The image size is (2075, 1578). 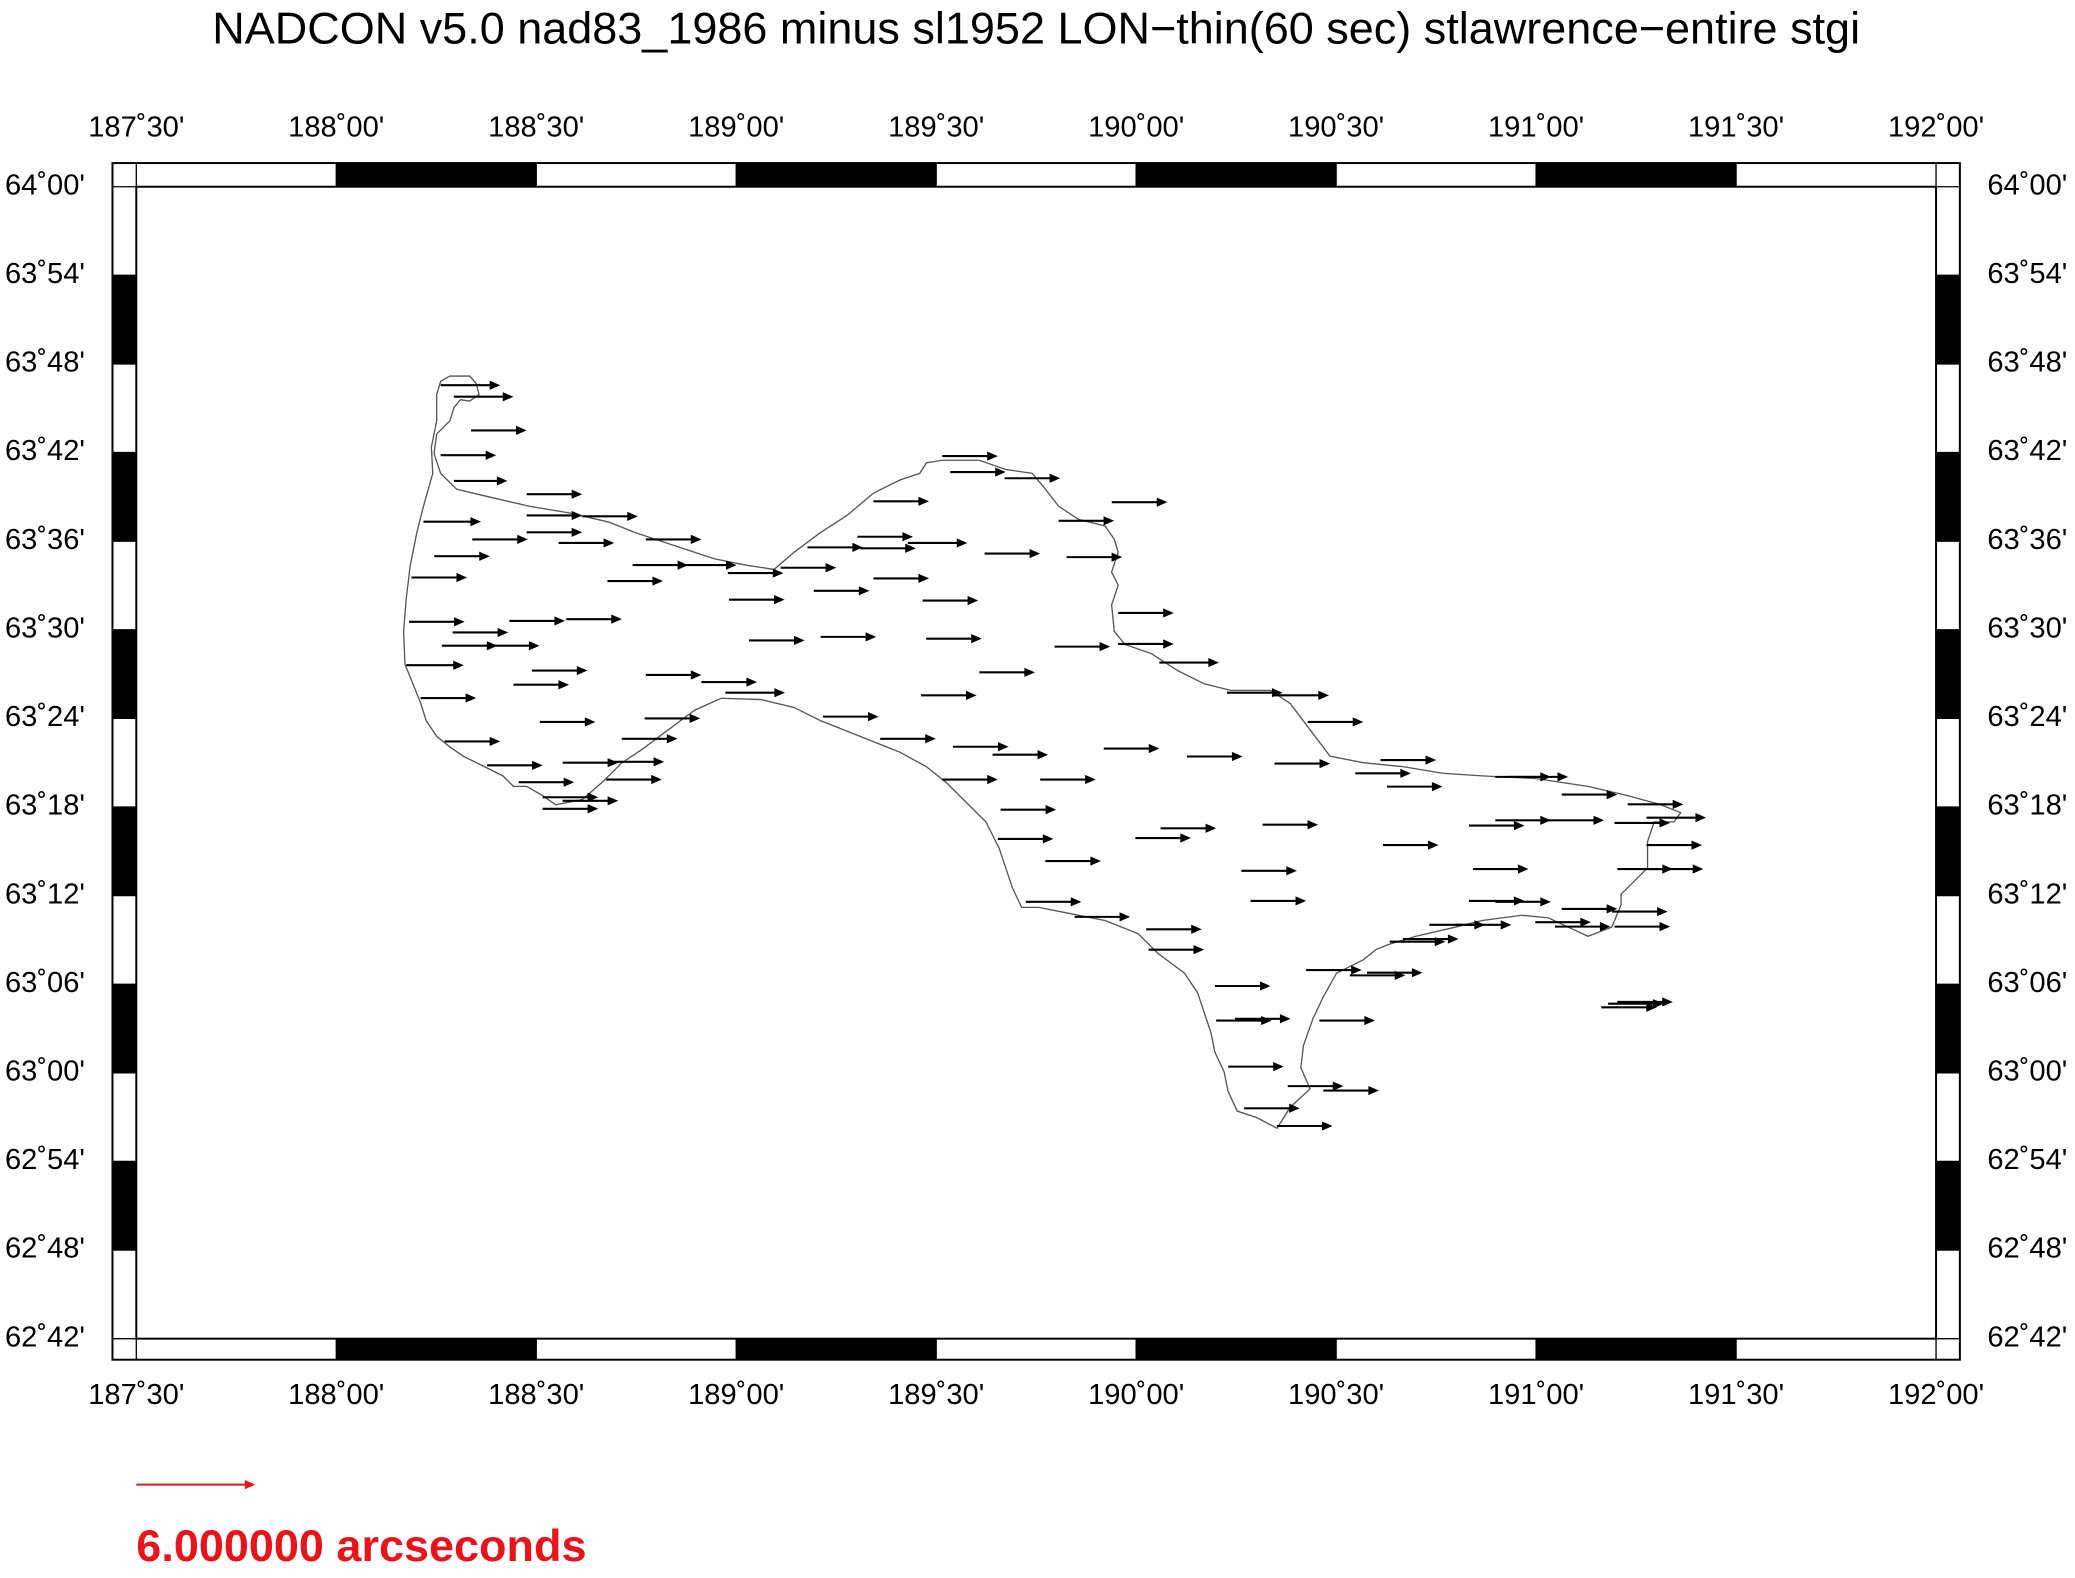 What do you see at coordinates (736, 1395) in the screenshot?
I see `x-tick-label-bottom: 189˚00'` at bounding box center [736, 1395].